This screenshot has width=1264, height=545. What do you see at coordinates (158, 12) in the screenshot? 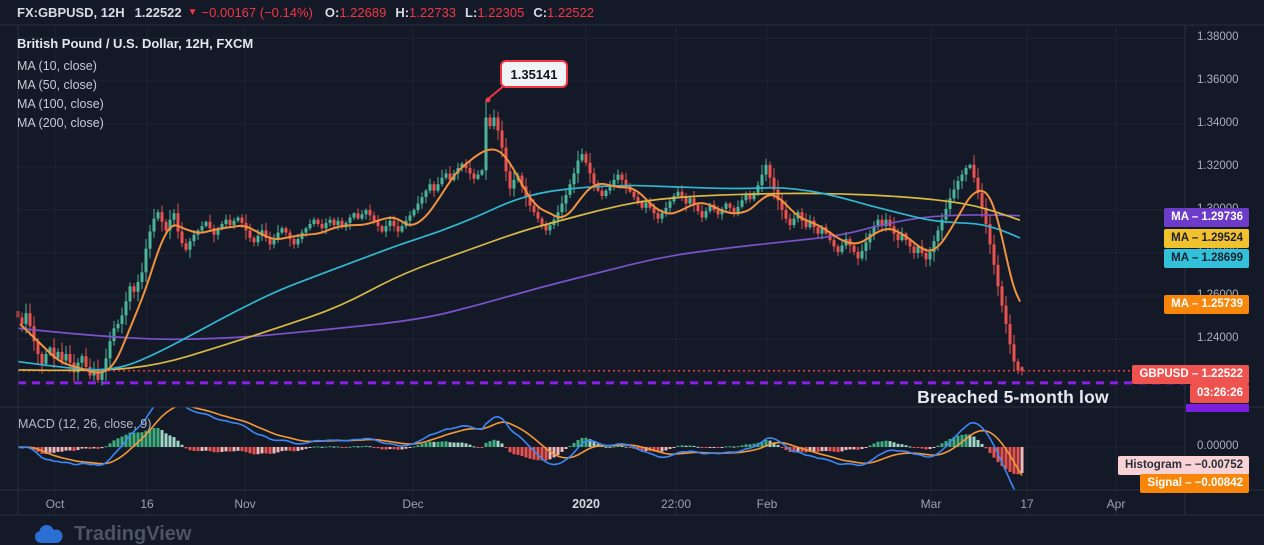
I see `last-price: 1.22522` at bounding box center [158, 12].